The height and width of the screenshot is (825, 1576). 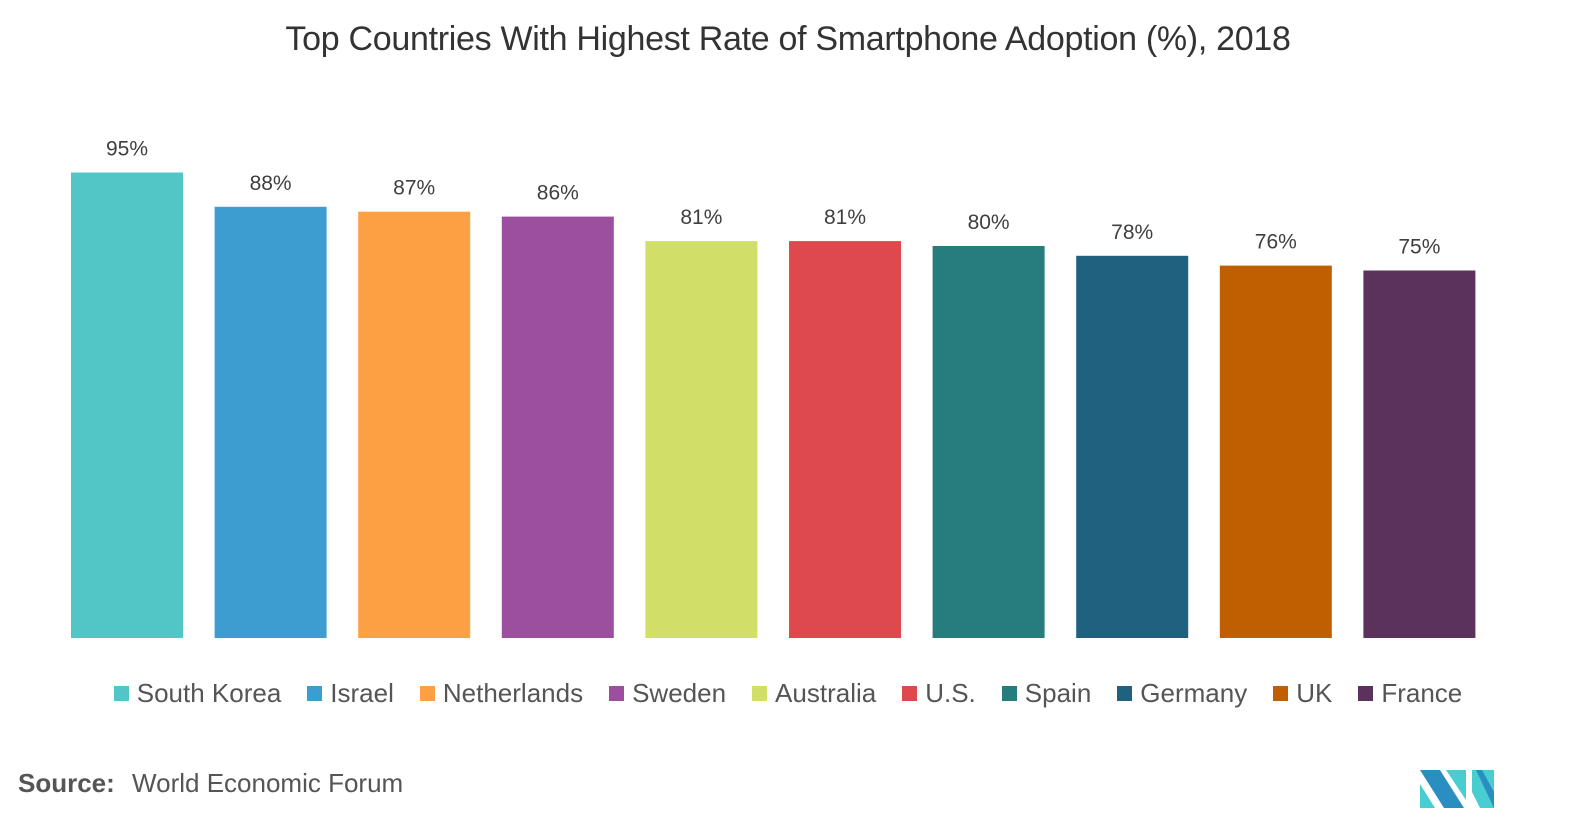 What do you see at coordinates (1456, 785) in the screenshot?
I see `logo-mid-block` at bounding box center [1456, 785].